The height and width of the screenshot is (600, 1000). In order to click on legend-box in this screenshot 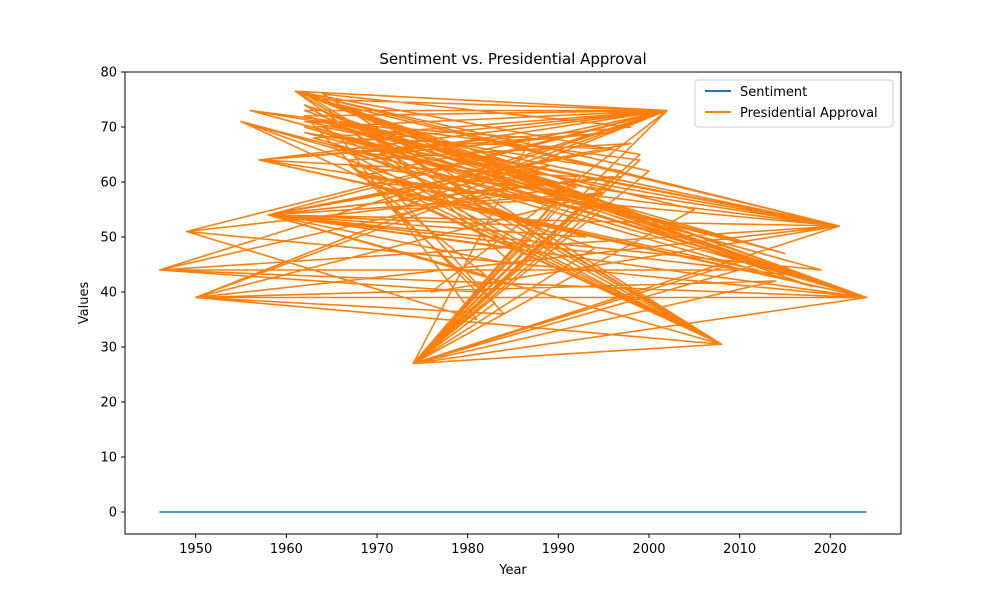, I will do `click(794, 103)`.